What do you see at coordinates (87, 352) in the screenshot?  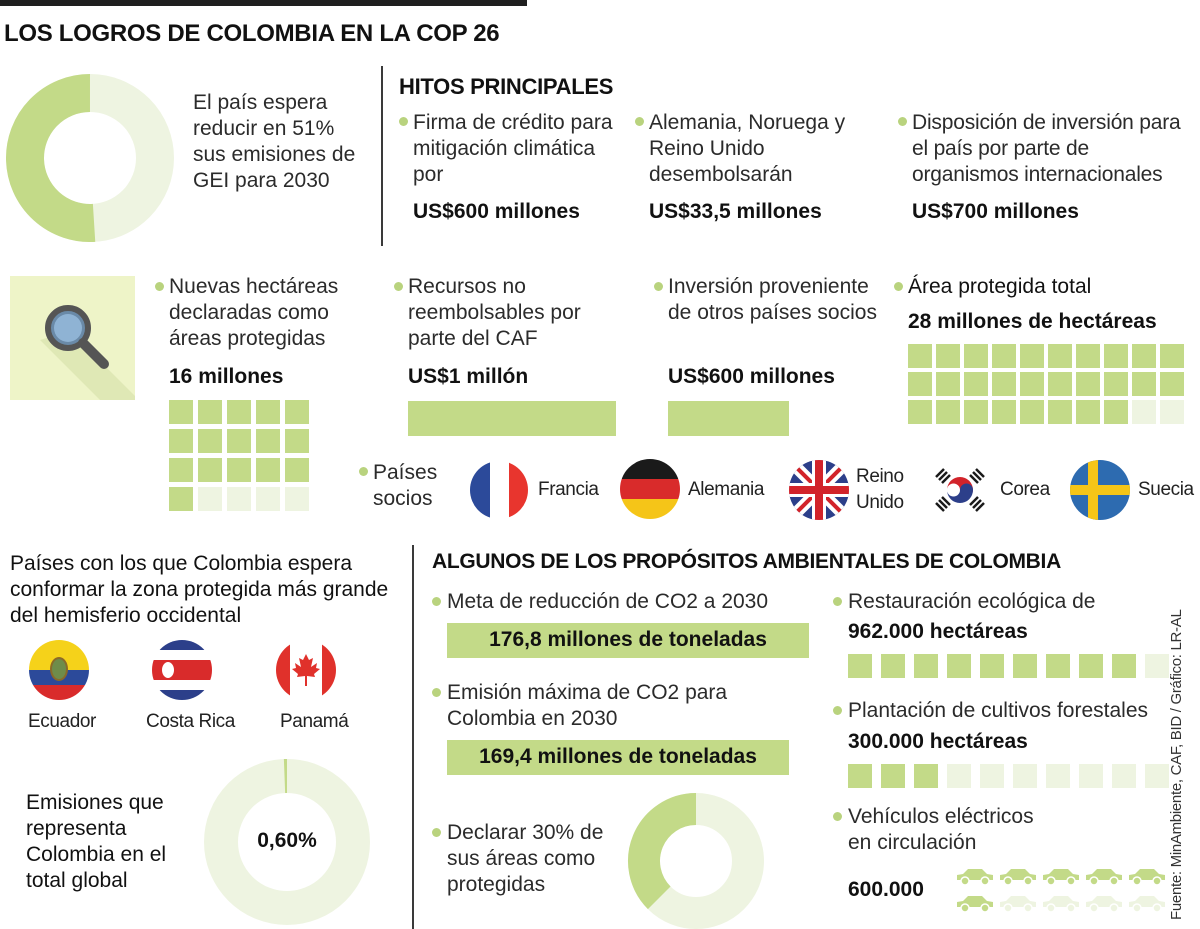 I see `magnifier-icon` at bounding box center [87, 352].